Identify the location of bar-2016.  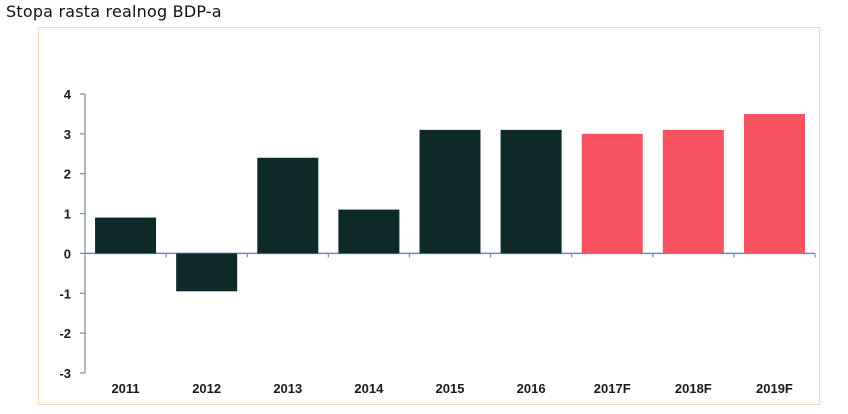
(531, 191).